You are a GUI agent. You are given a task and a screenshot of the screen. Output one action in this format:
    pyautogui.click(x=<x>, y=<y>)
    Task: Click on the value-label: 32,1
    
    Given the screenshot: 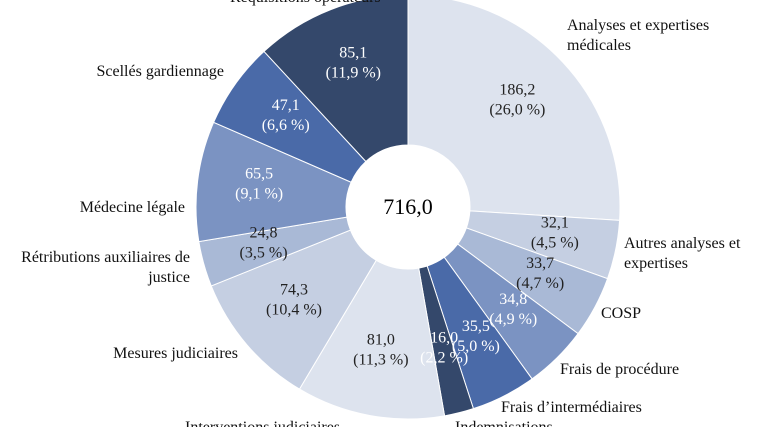 What is the action you would take?
    pyautogui.click(x=555, y=222)
    